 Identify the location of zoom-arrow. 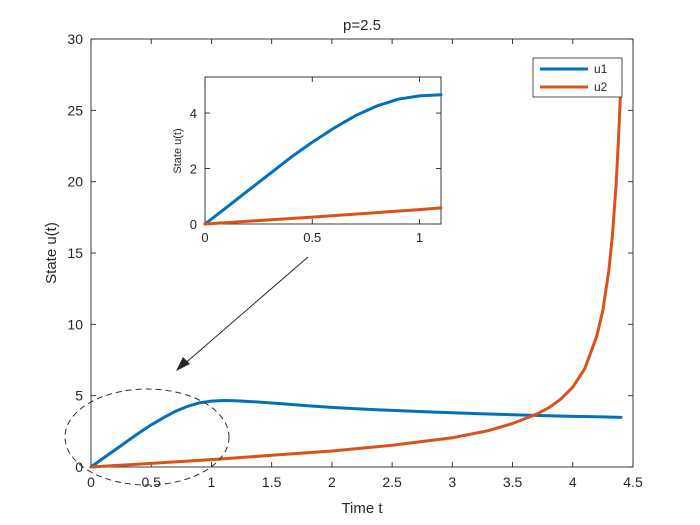
(242, 313).